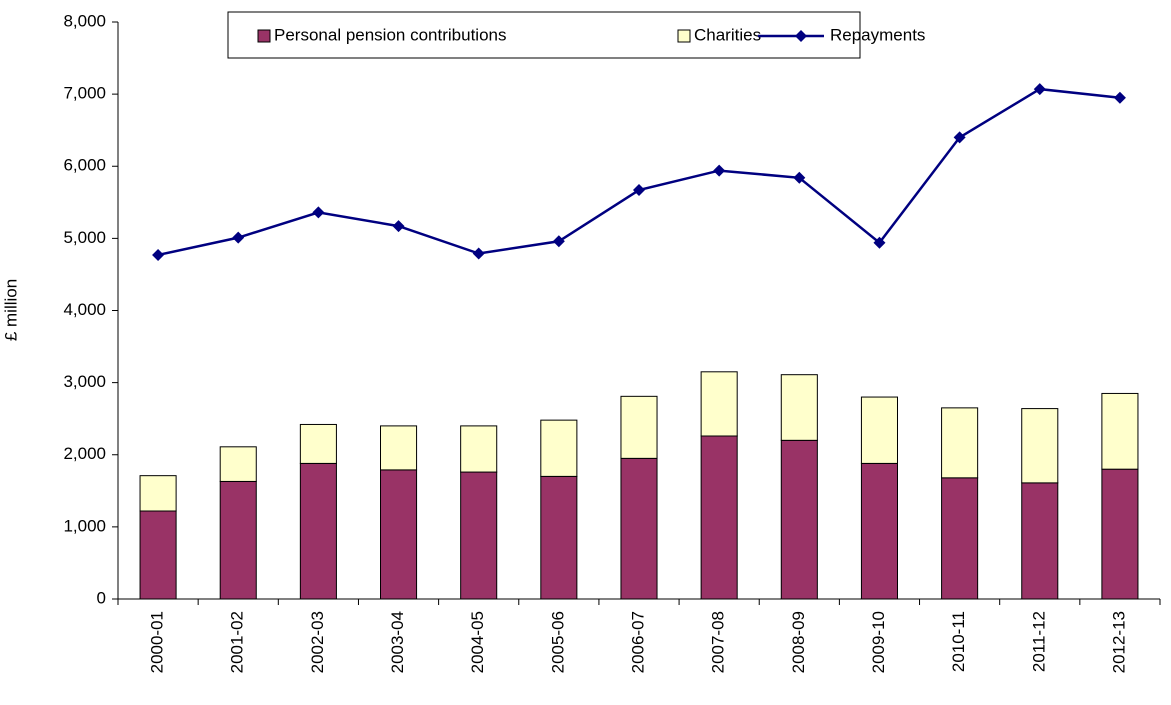 Image resolution: width=1171 pixels, height=705 pixels. I want to click on y-tick-label: 1,000, so click(84, 525).